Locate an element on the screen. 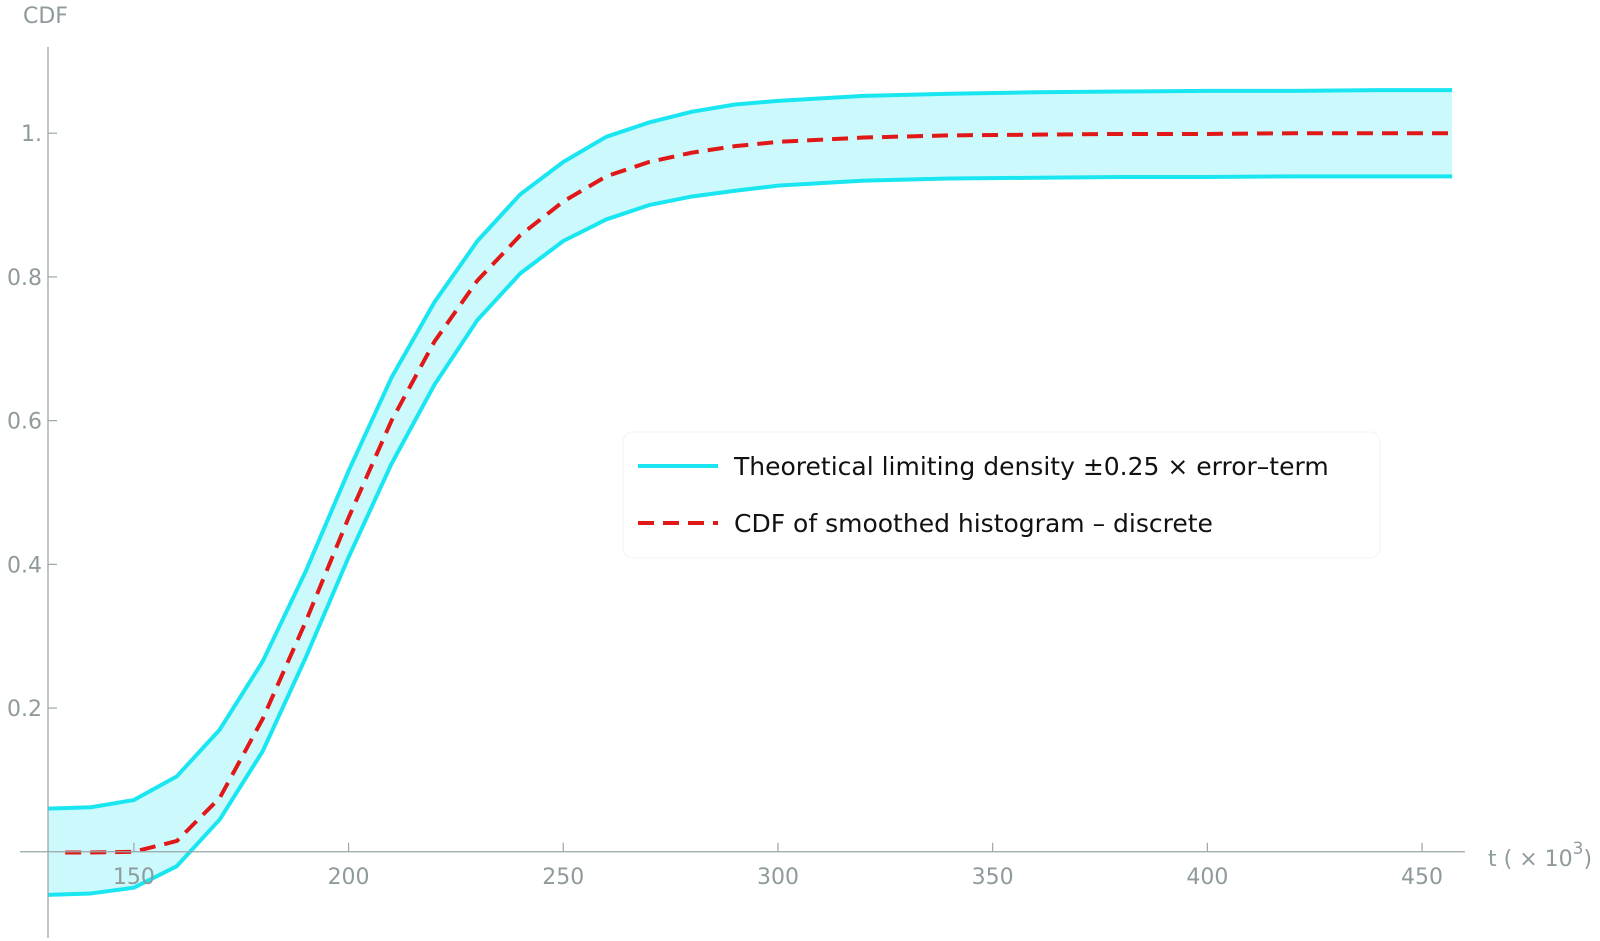 The width and height of the screenshot is (1600, 941). y-ticks: 0.2 0.4 0.6 0.8 1. is located at coordinates (32, 422).